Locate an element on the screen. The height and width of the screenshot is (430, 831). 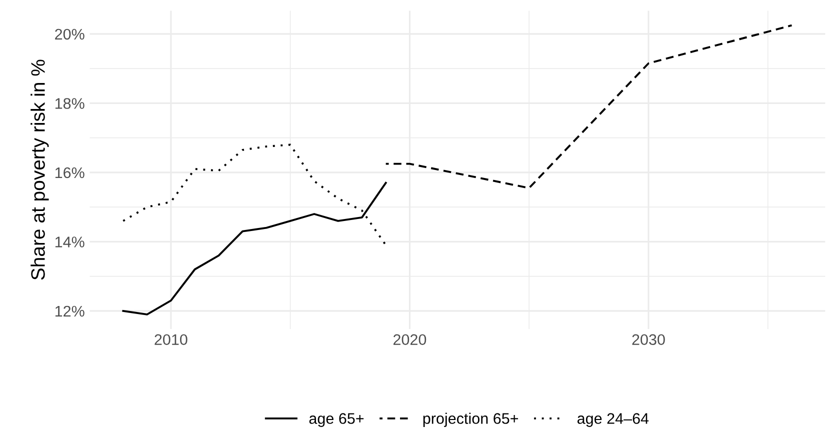
y-tick-label: 14% is located at coordinates (69, 242).